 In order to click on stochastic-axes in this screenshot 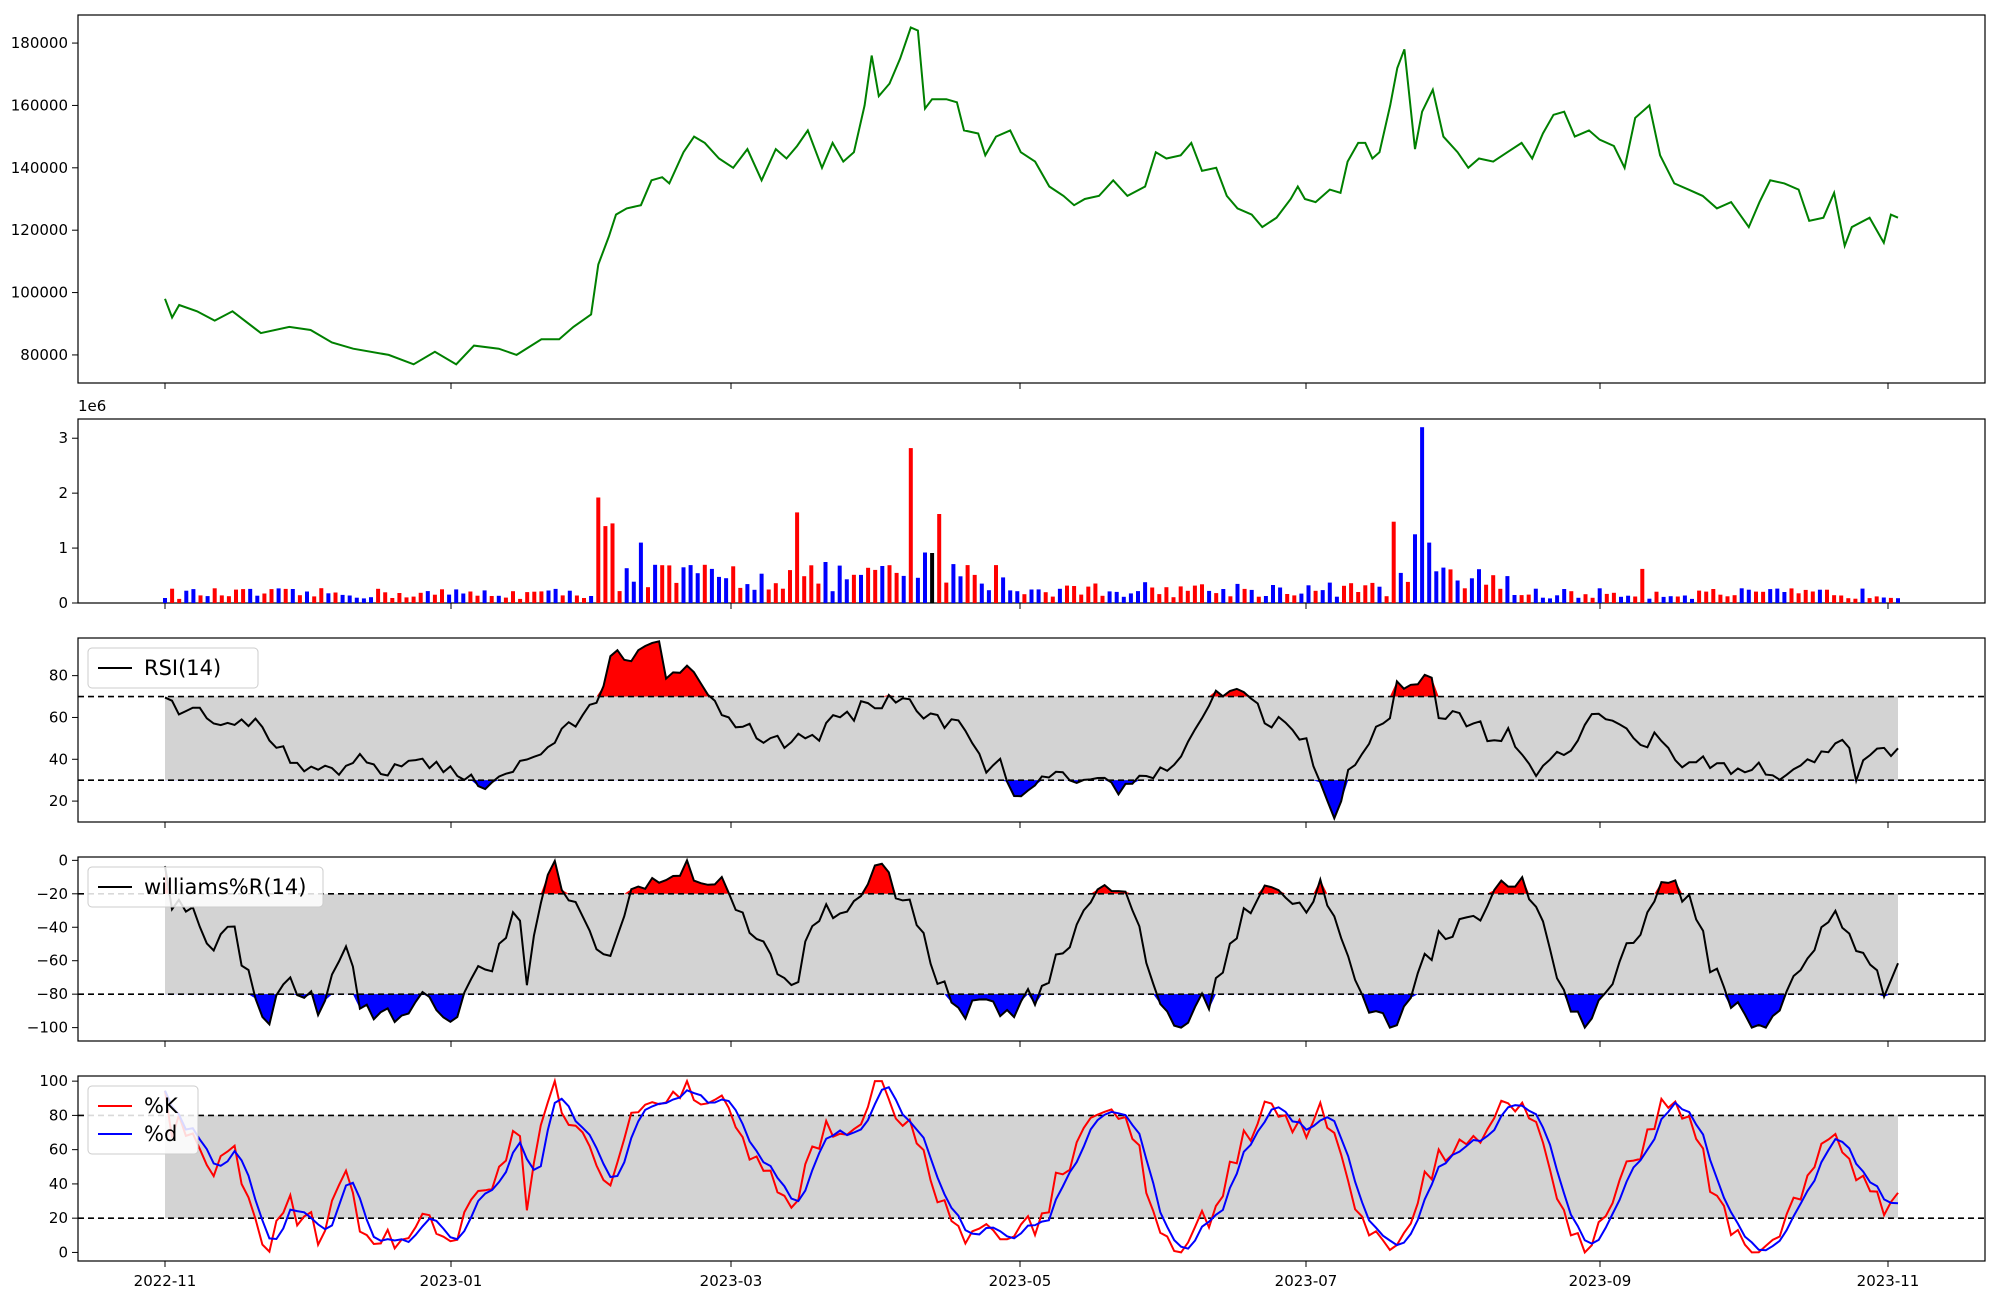, I will do `click(1031, 1168)`.